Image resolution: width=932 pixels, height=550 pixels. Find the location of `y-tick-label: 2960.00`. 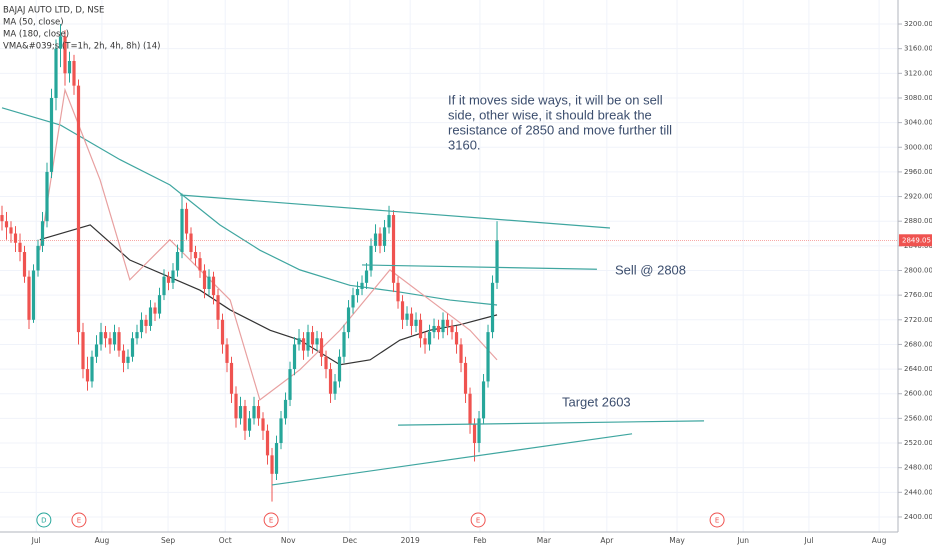

y-tick-label: 2960.00 is located at coordinates (918, 172).